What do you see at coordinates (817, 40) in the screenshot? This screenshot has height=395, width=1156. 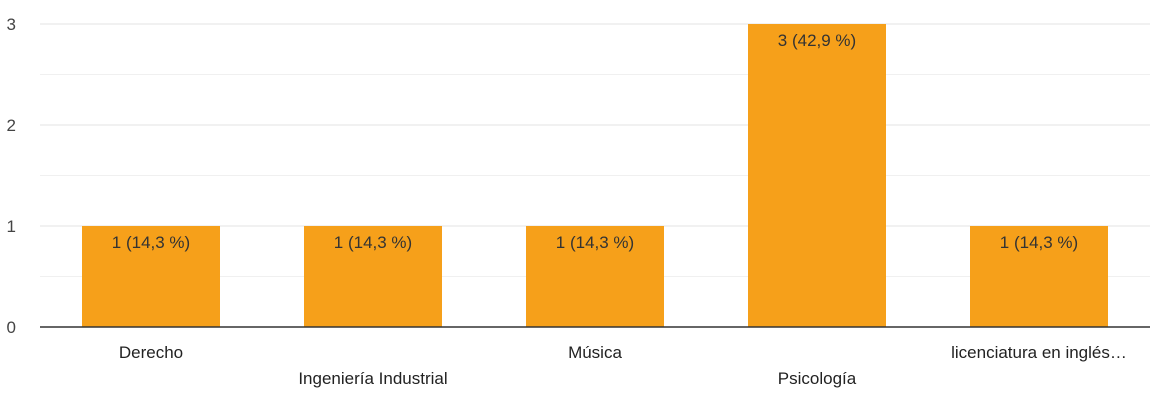 I see `bar-data-label: 3 (42,9 %)` at bounding box center [817, 40].